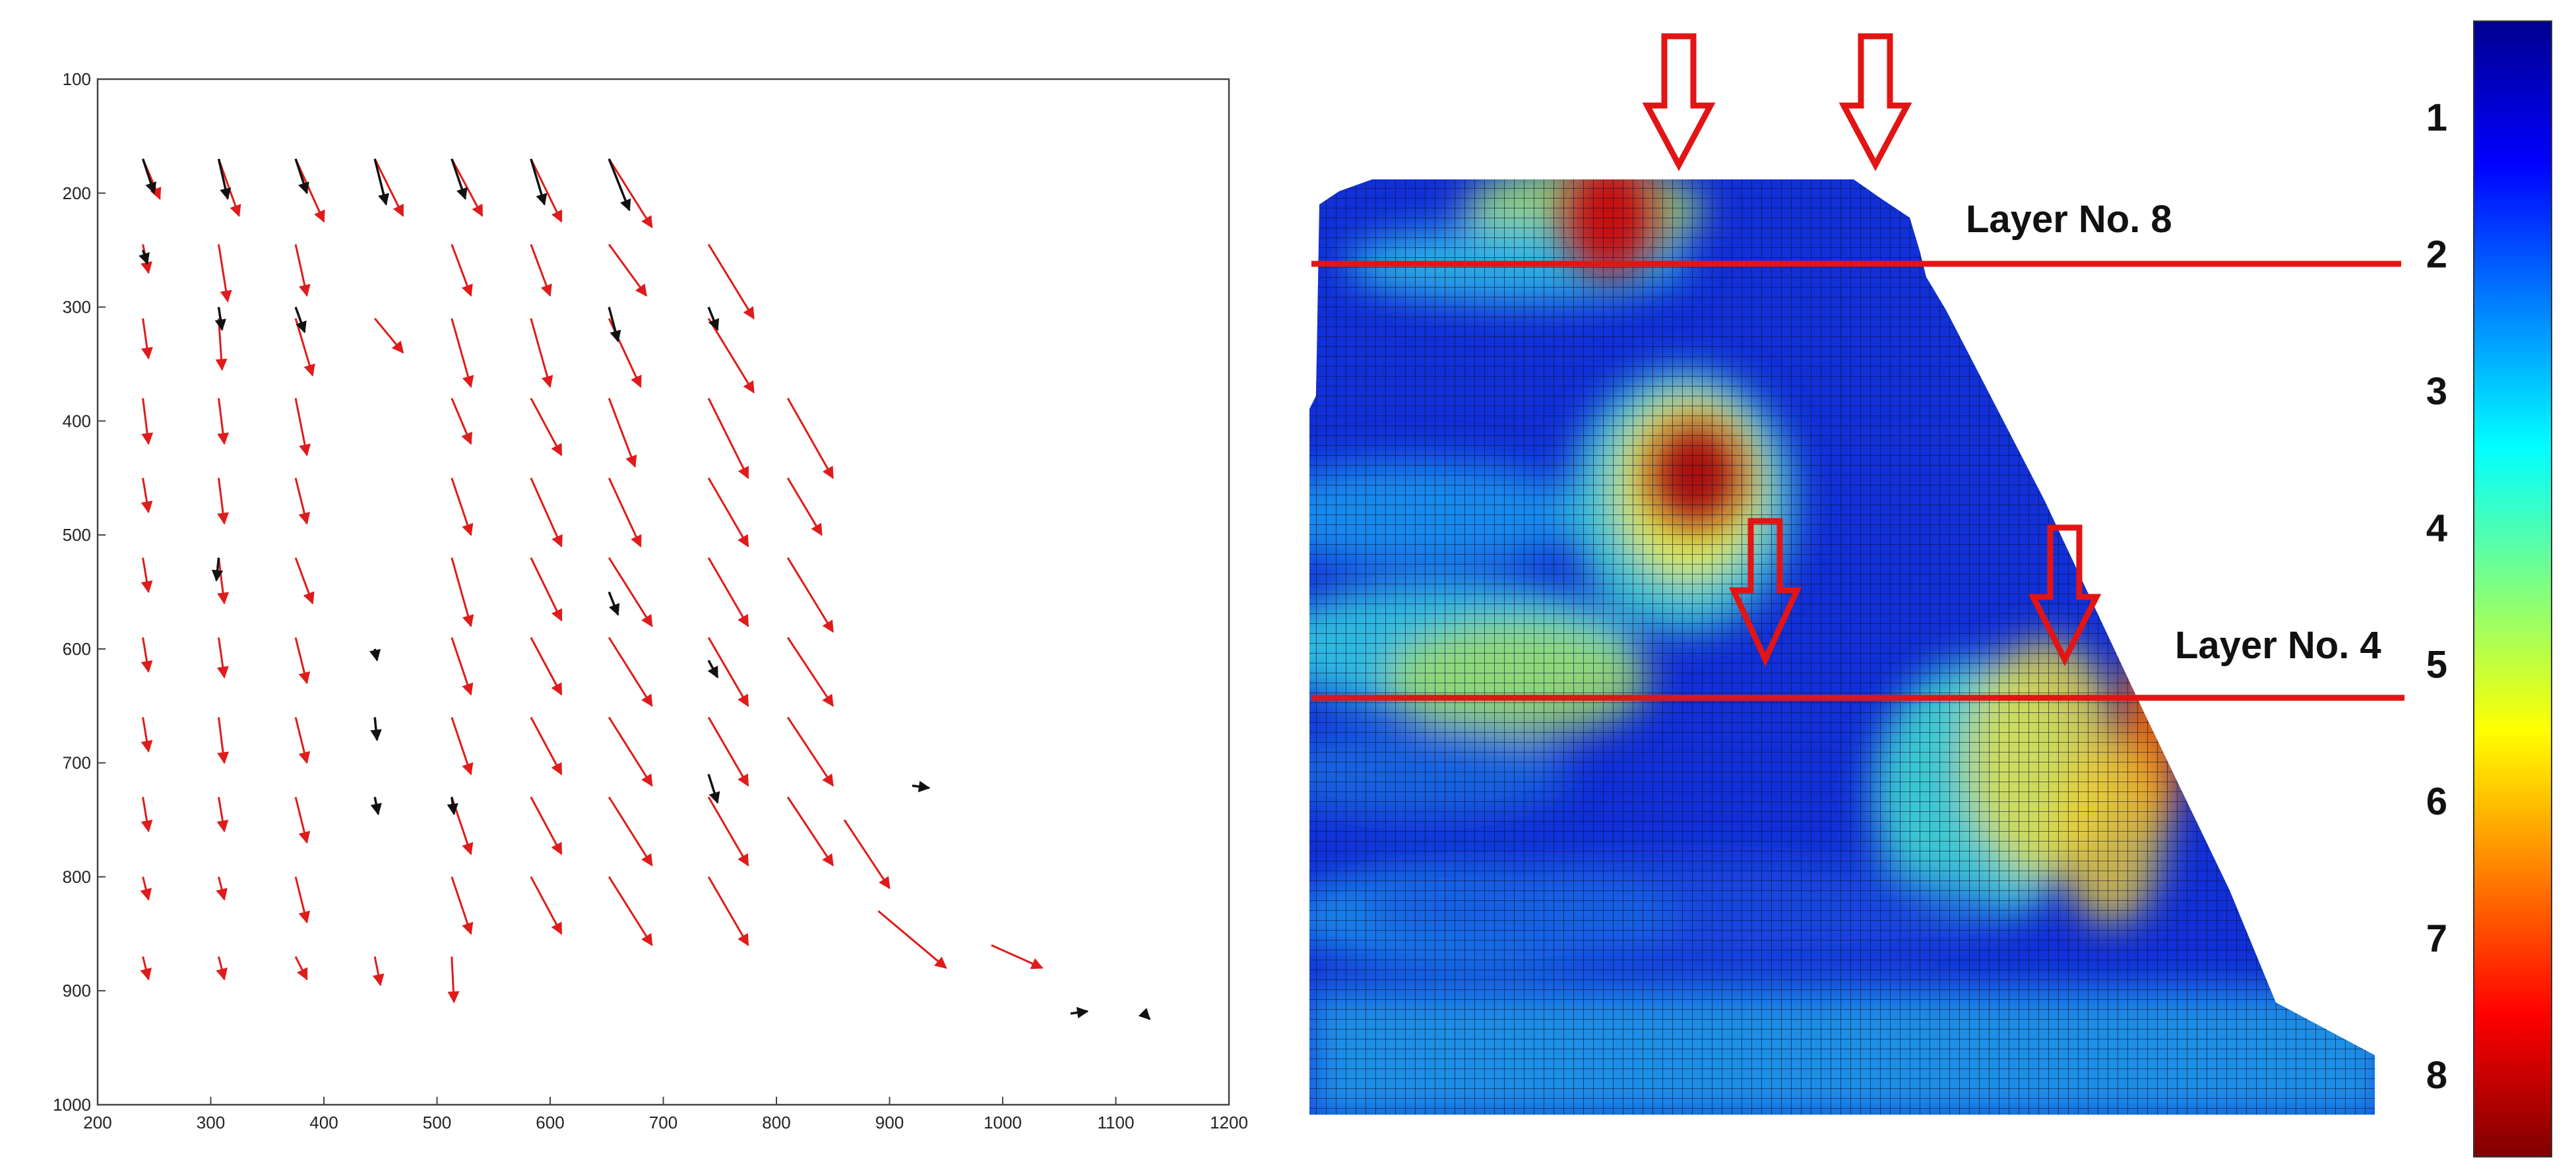  I want to click on y-tick-label: 400, so click(77, 421).